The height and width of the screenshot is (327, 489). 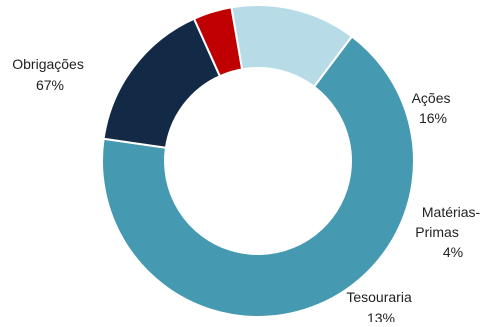 What do you see at coordinates (451, 212) in the screenshot?
I see `category-label-materias-primas-line1: Matérias-` at bounding box center [451, 212].